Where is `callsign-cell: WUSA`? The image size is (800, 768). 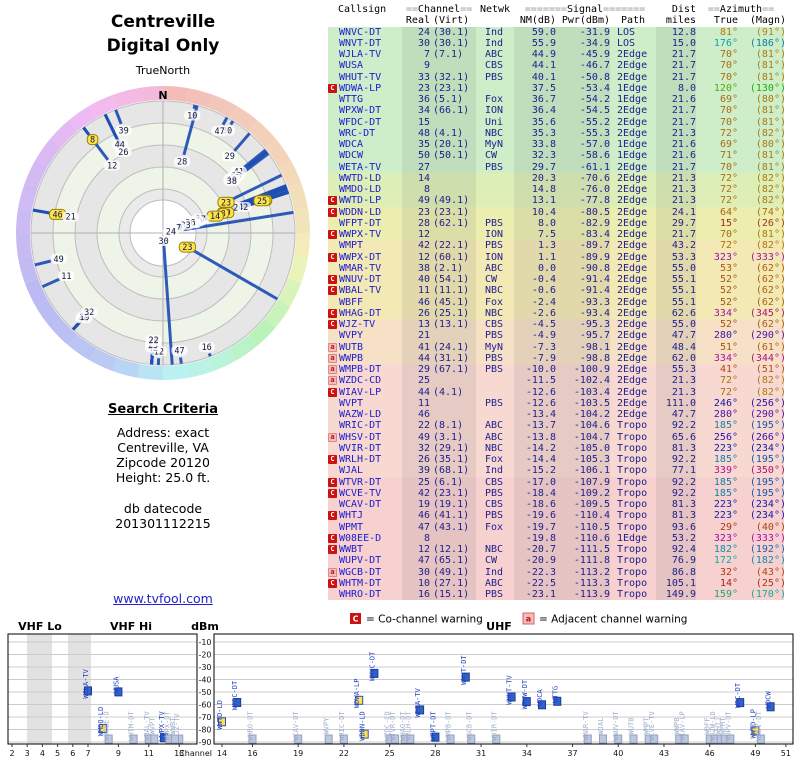 callsign-cell: WUSA is located at coordinates (351, 66).